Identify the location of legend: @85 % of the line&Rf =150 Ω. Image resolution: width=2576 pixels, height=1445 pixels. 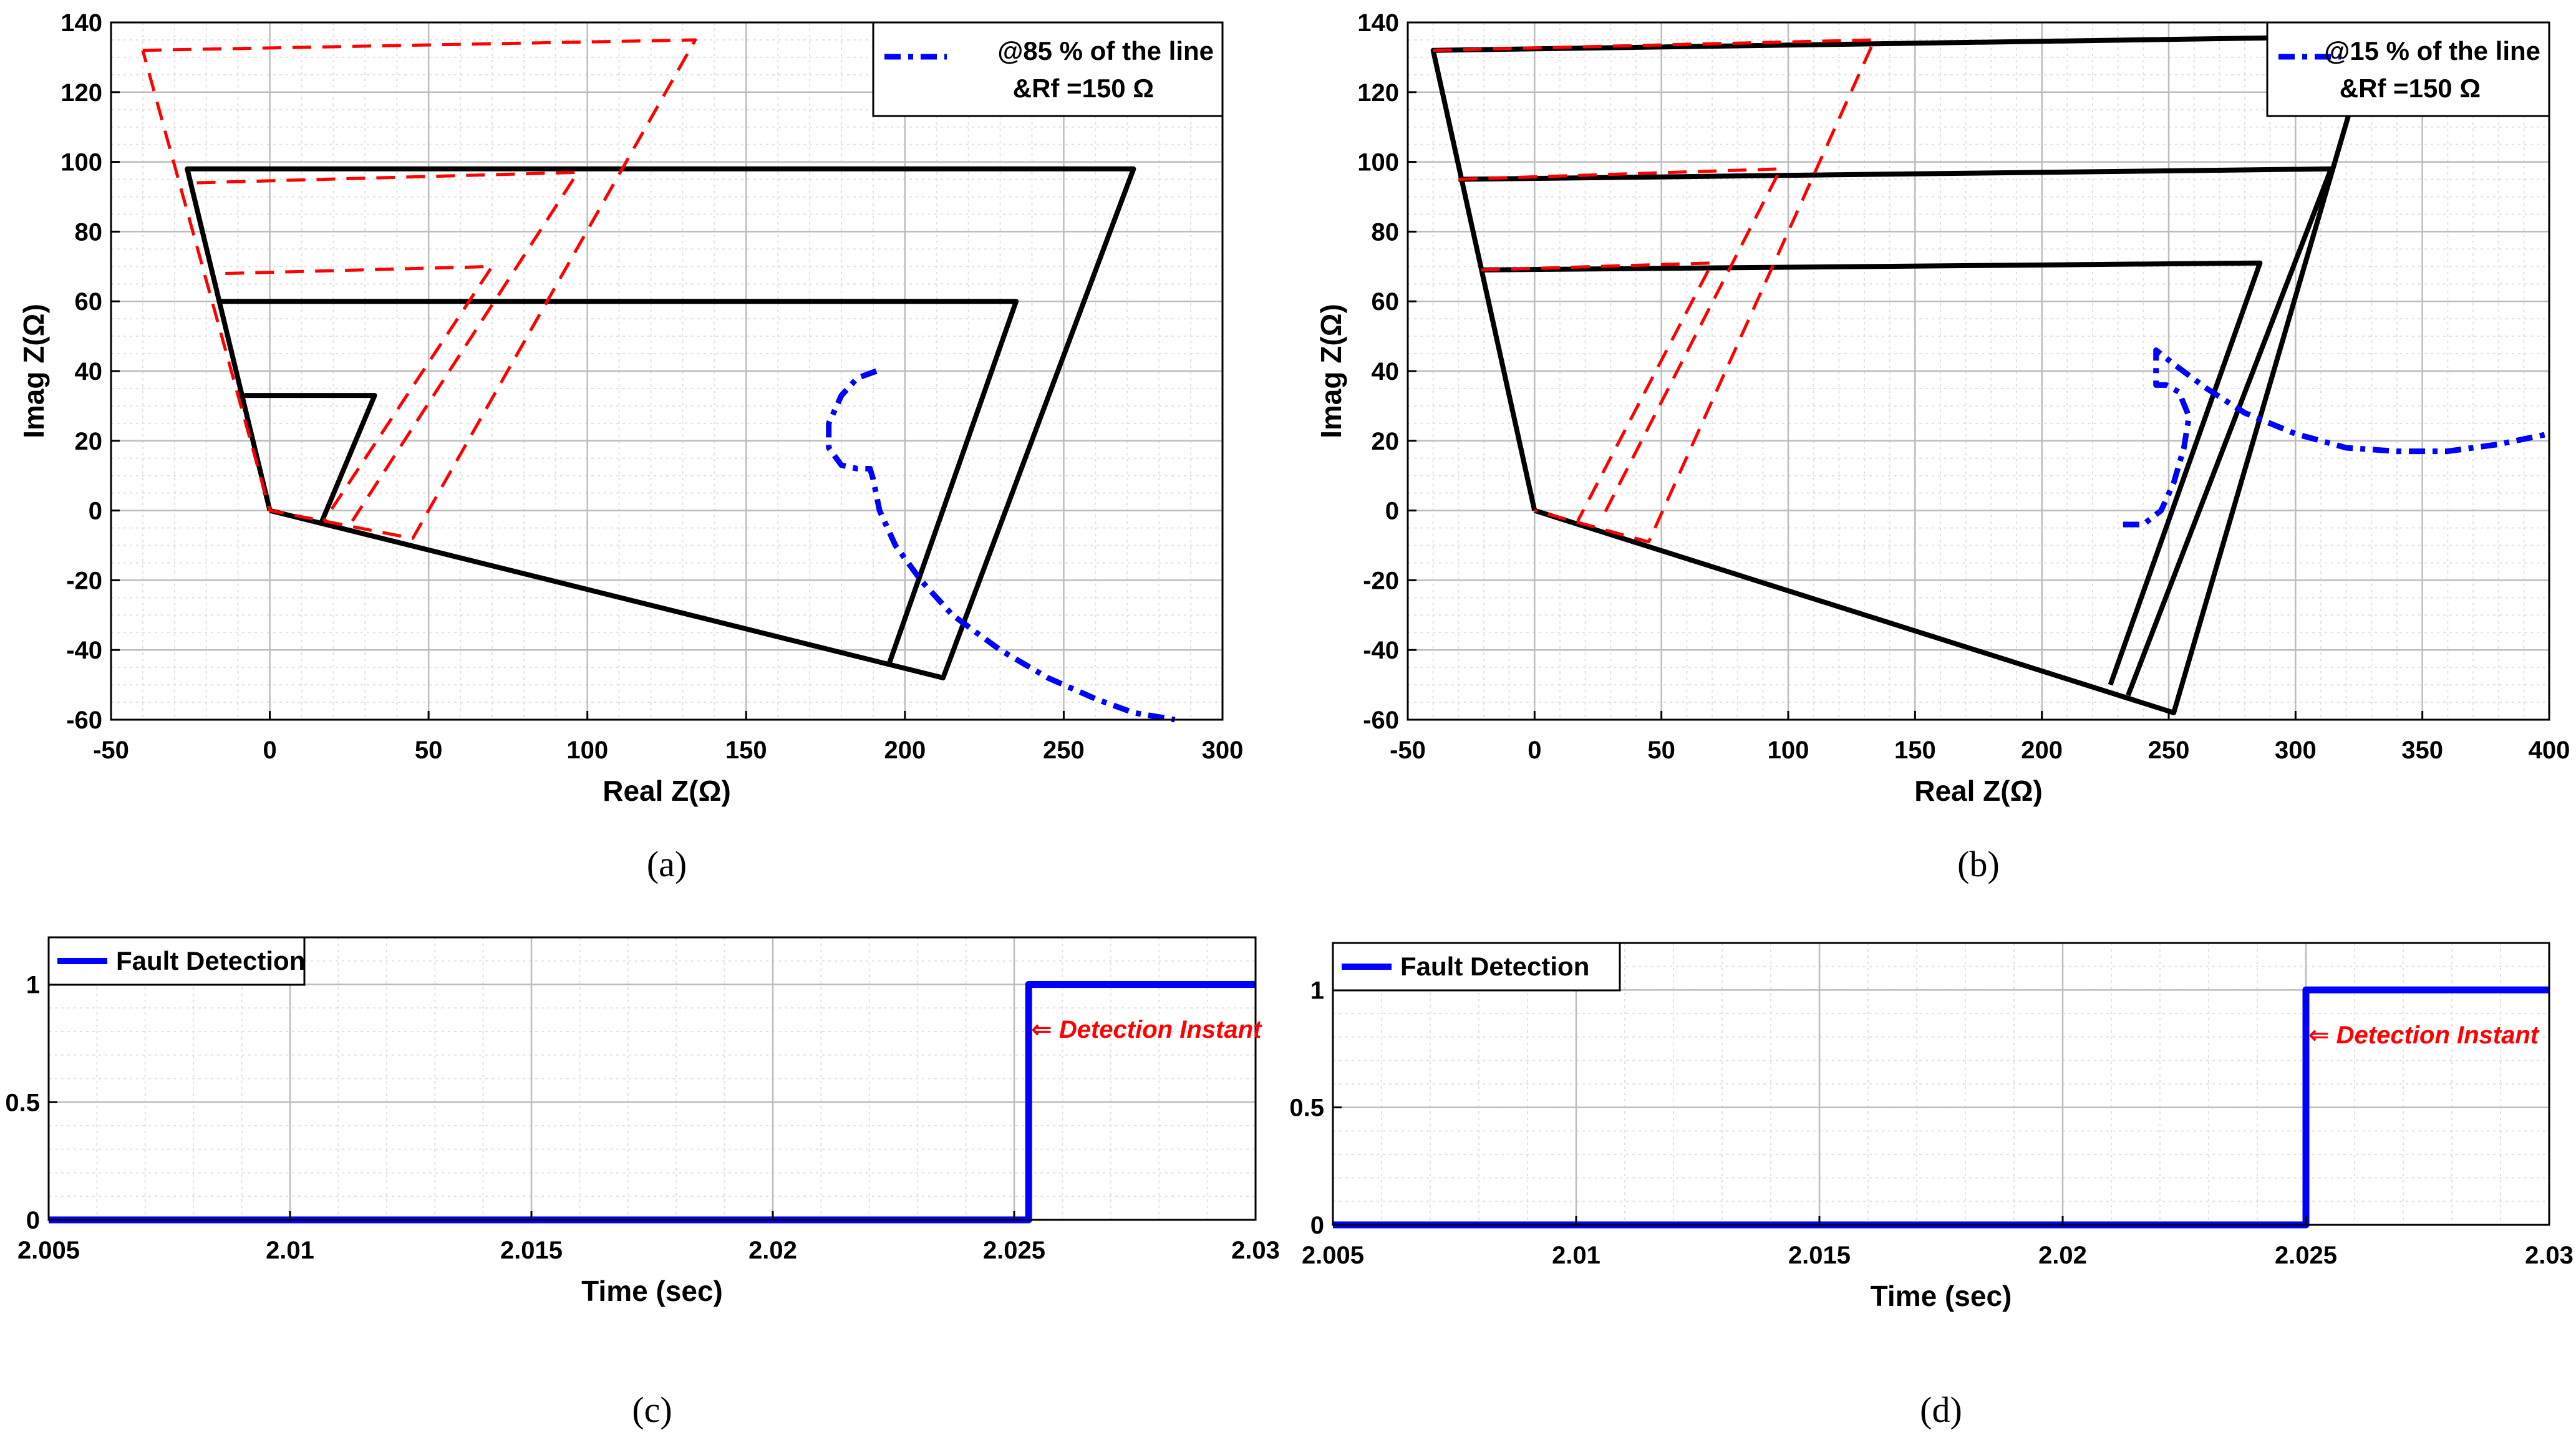
(1048, 69).